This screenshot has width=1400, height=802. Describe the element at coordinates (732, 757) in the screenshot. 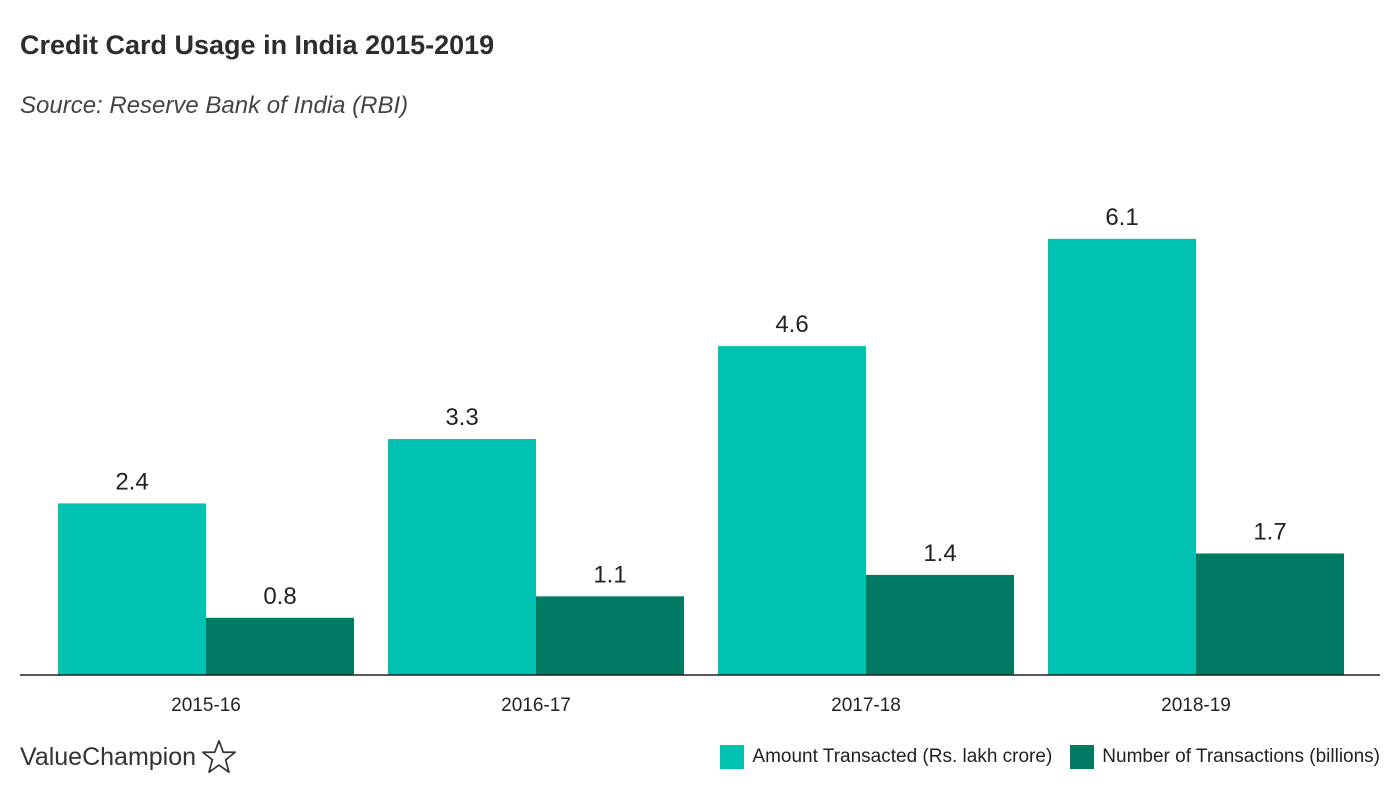

I see `legend-swatch-amount` at that location.